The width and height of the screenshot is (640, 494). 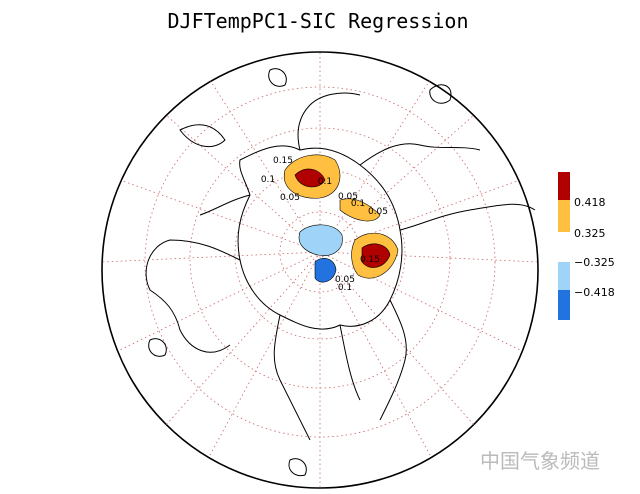 I want to click on watermark: 中国气象频道, so click(x=540, y=461).